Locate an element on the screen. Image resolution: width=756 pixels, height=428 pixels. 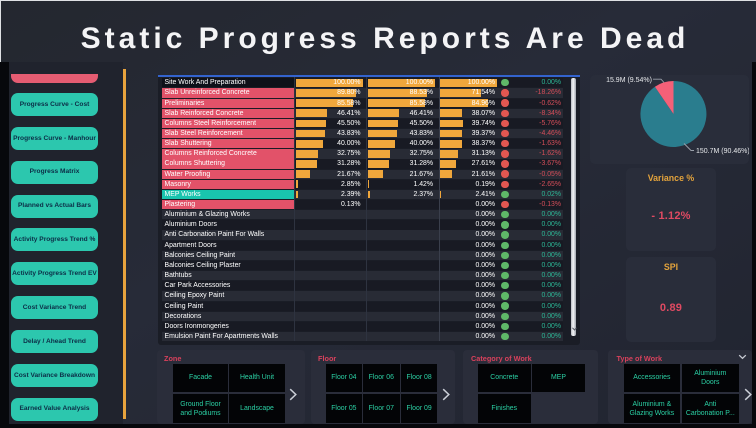
svg-text: 15.9M (9.54%) is located at coordinates (629, 80).